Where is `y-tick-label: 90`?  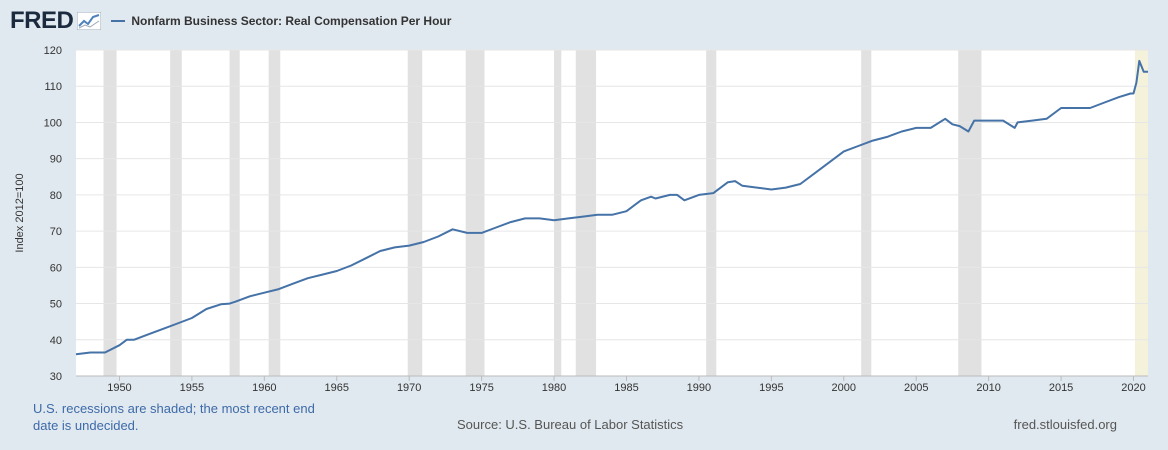 y-tick-label: 90 is located at coordinates (56, 160).